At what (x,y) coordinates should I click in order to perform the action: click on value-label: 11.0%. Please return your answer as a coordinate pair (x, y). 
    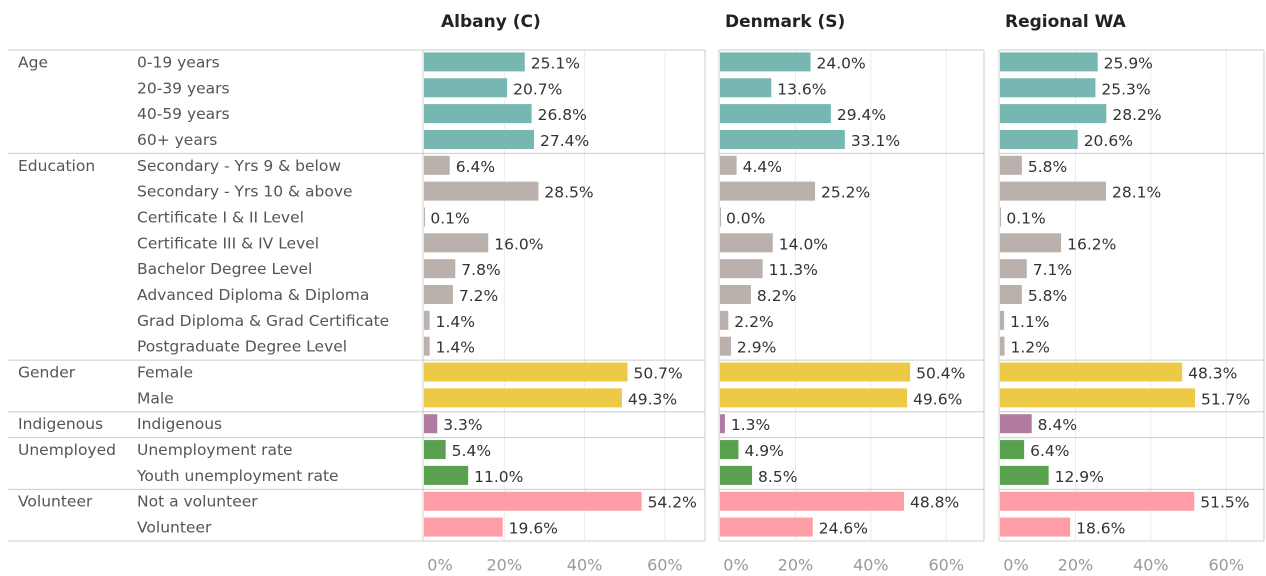
    Looking at the image, I should click on (498, 477).